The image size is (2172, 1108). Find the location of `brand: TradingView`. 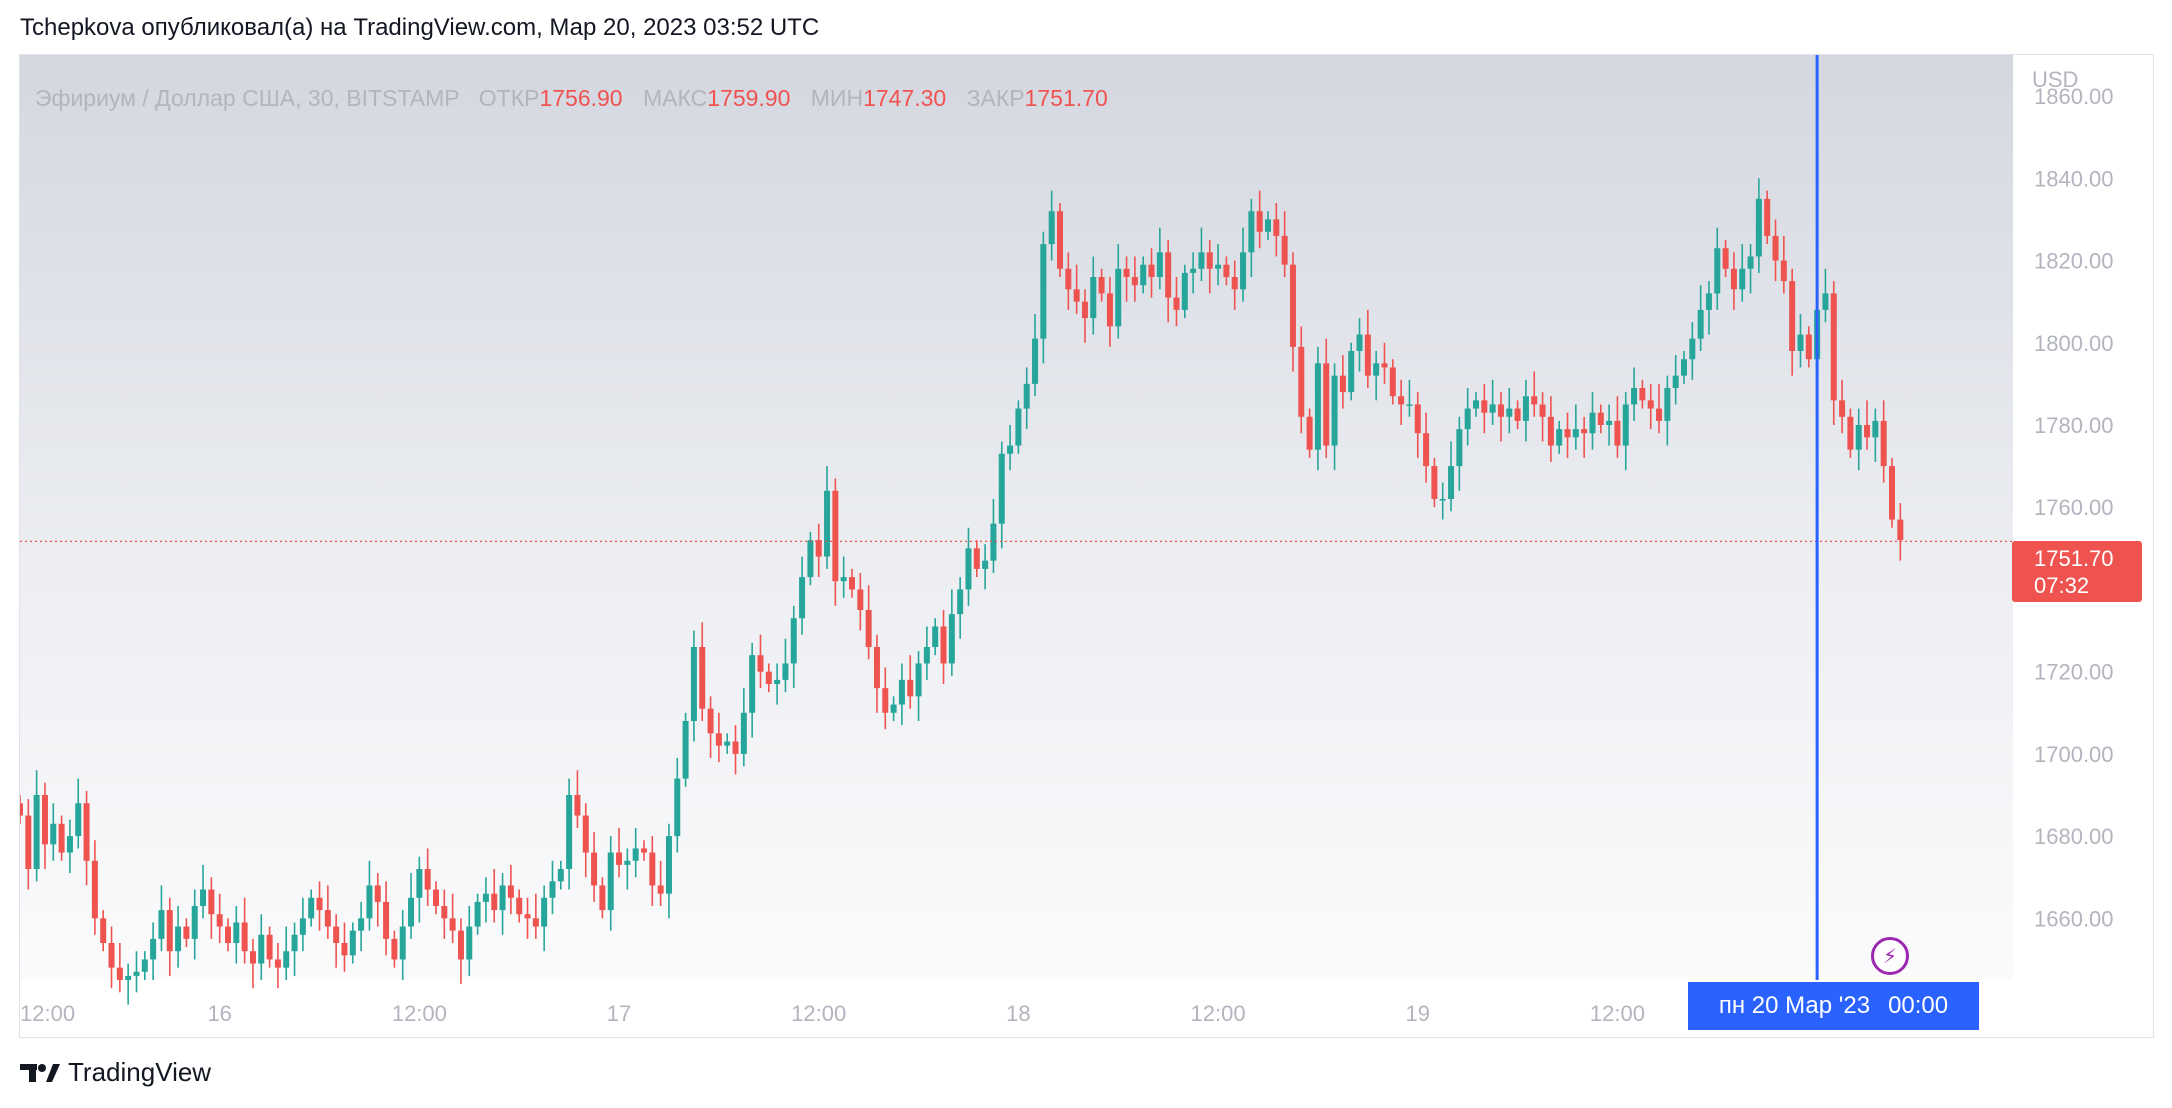

brand: TradingView is located at coordinates (115, 1072).